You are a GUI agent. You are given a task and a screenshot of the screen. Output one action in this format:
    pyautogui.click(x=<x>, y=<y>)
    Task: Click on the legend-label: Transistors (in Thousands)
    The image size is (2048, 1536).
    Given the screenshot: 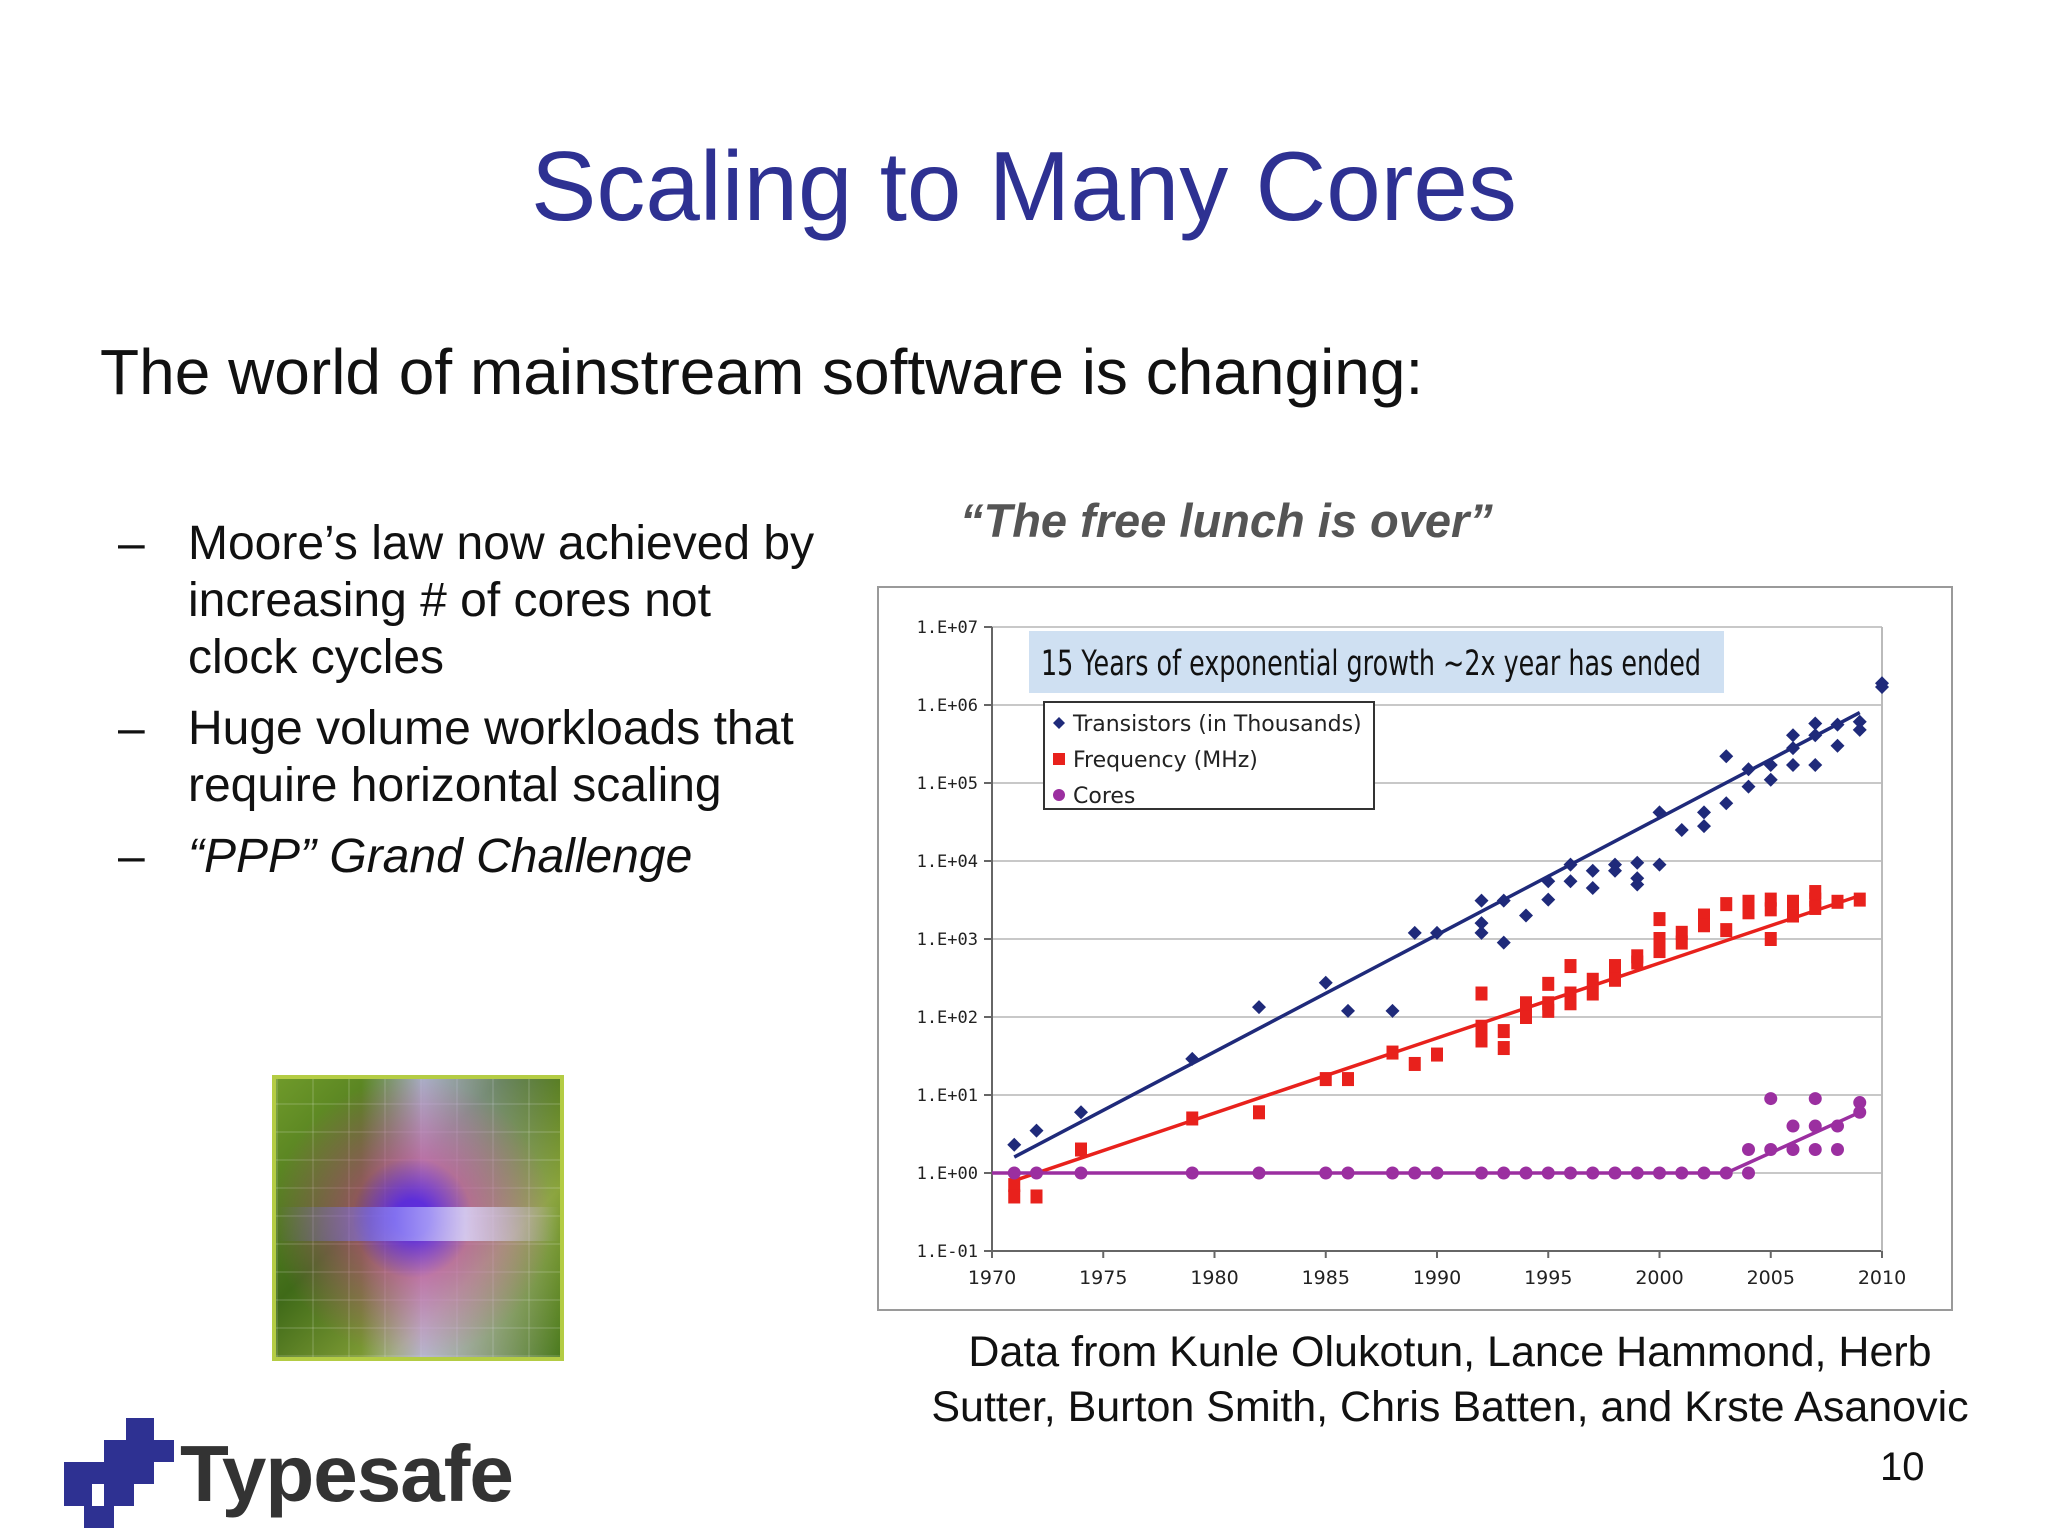 What is the action you would take?
    pyautogui.click(x=1217, y=724)
    